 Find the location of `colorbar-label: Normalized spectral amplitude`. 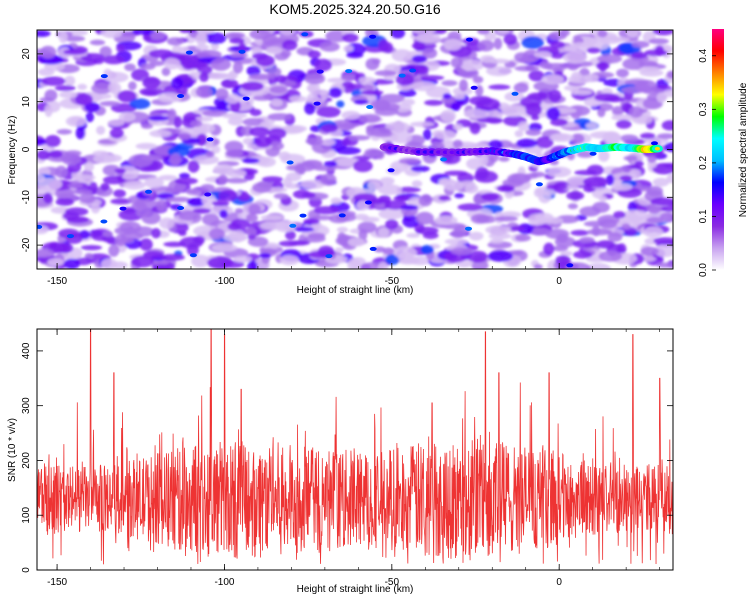

colorbar-label: Normalized spectral amplitude is located at coordinates (743, 149).